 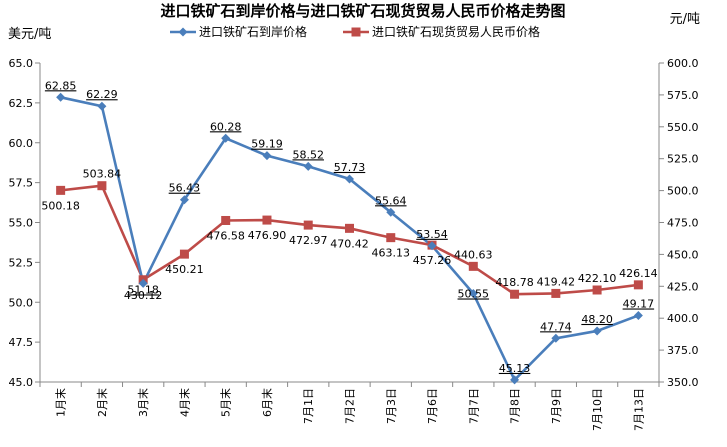 I want to click on data-label-rmb-price: 426.14, so click(x=638, y=273).